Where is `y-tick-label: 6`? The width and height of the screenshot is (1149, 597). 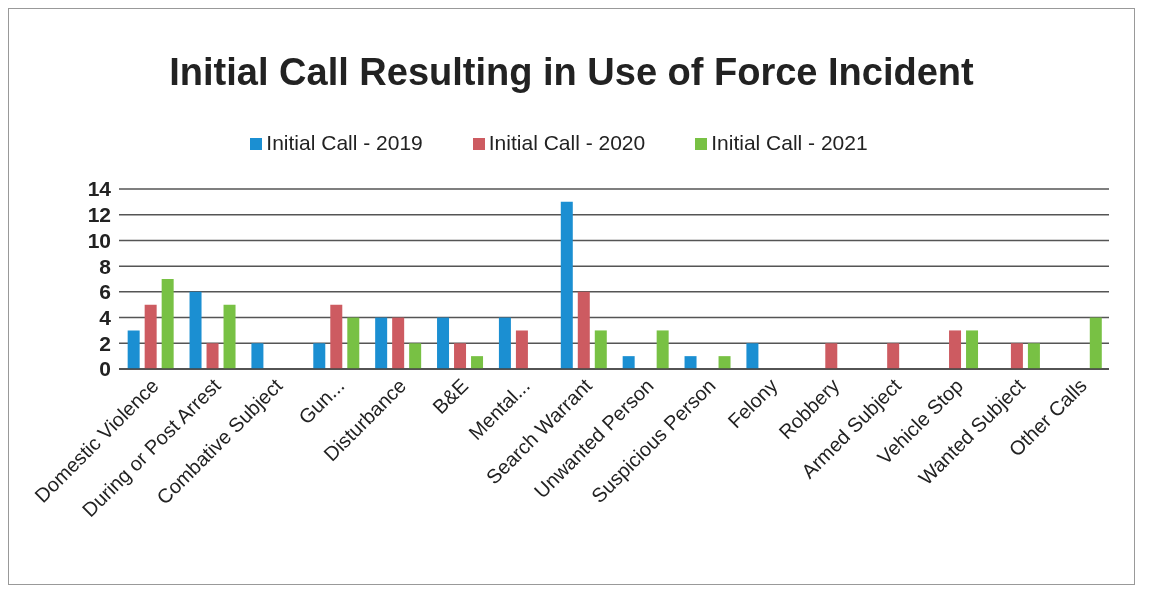
y-tick-label: 6 is located at coordinates (105, 292).